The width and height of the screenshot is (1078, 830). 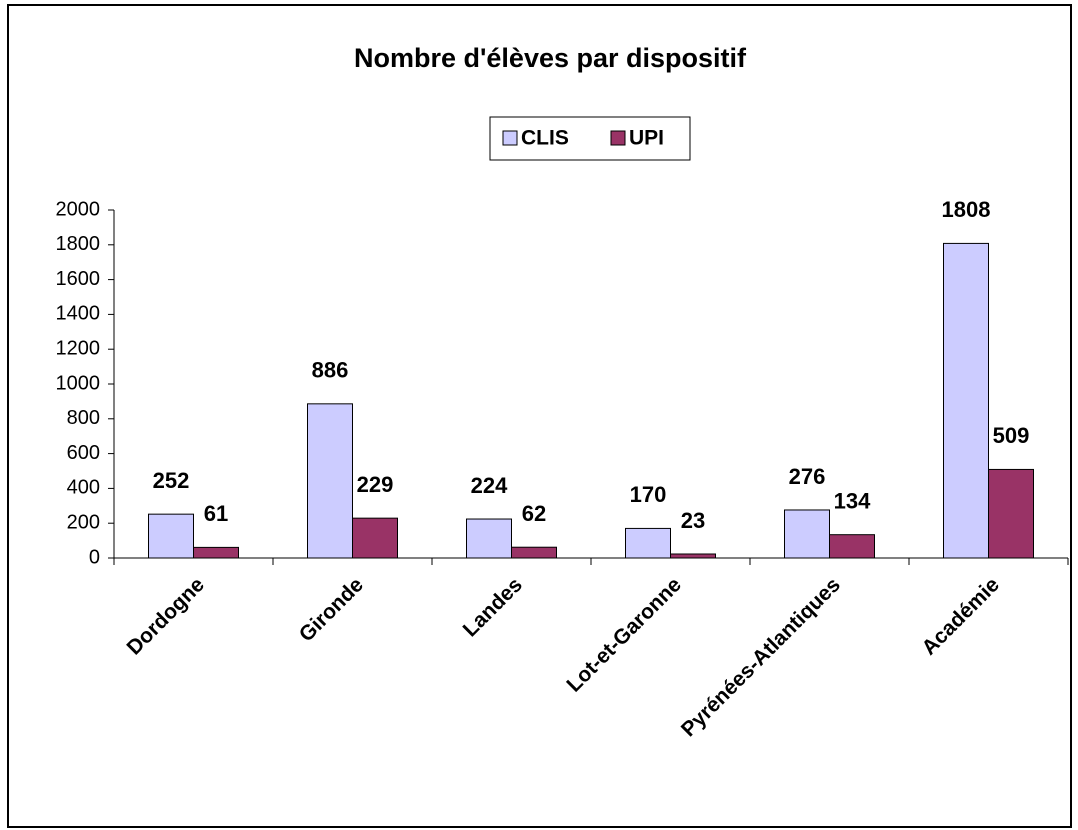 I want to click on y-tick-label: 800, so click(x=83, y=418).